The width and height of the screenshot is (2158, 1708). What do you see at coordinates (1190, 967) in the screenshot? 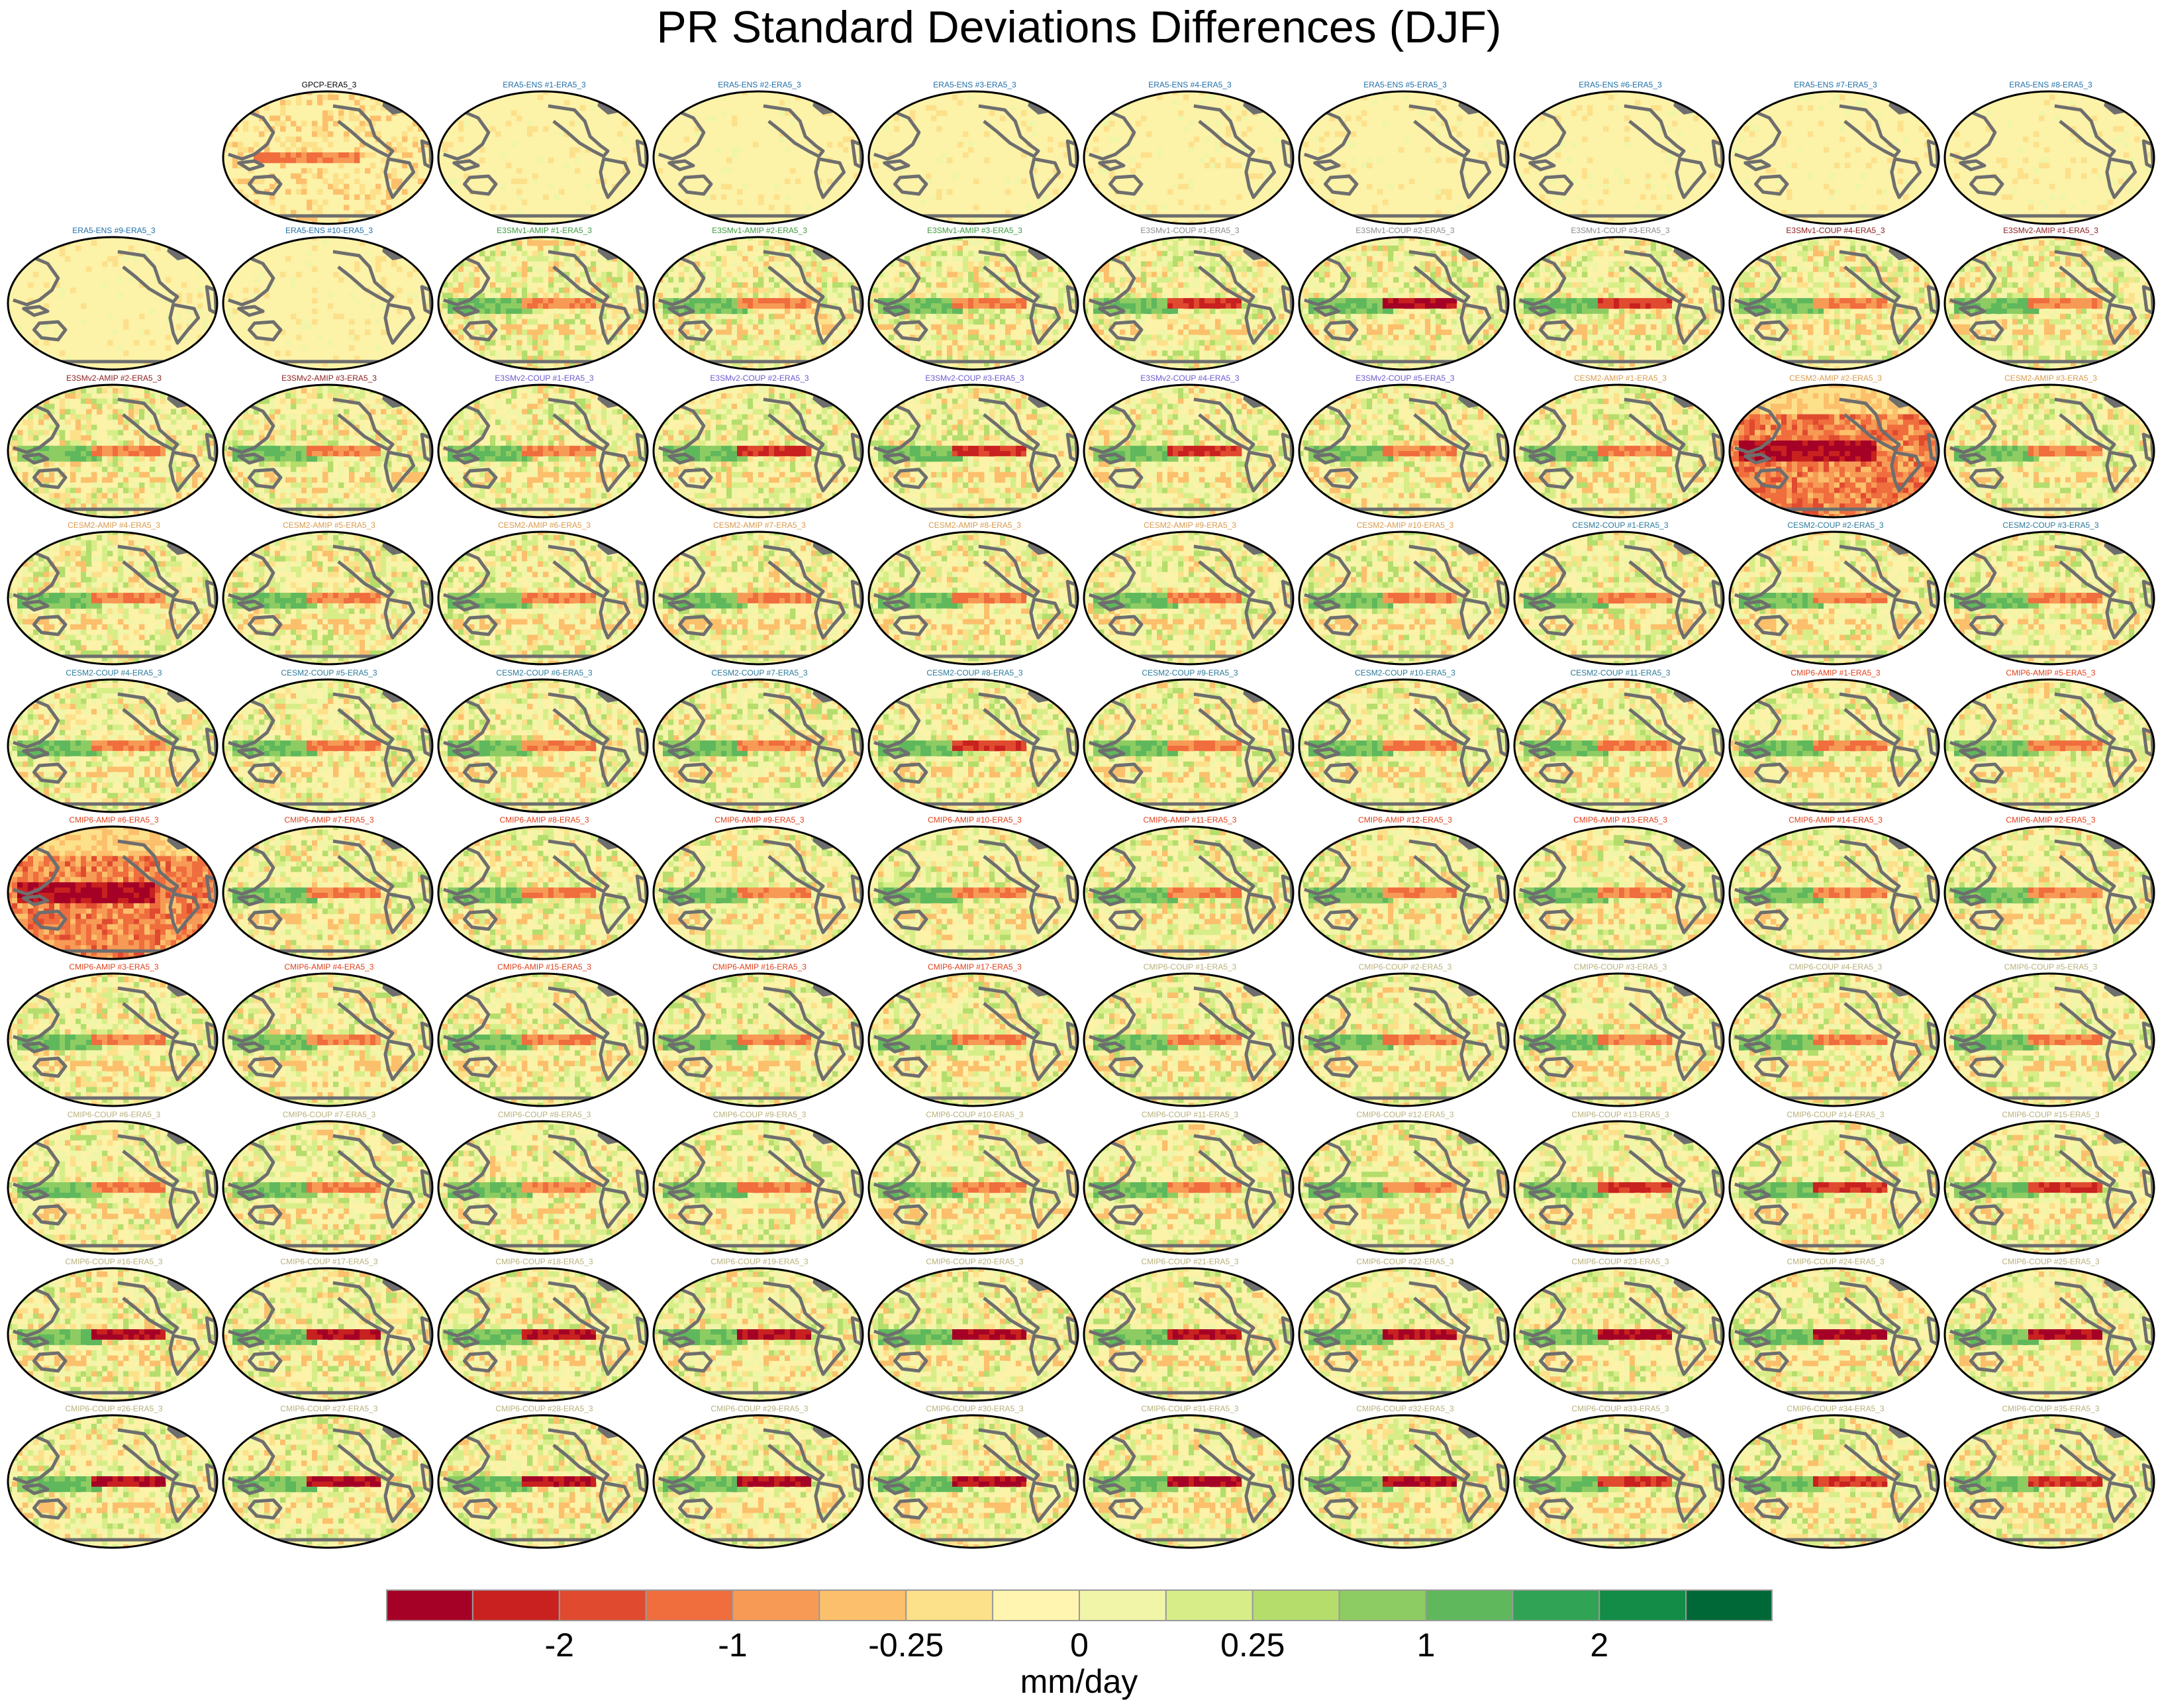
I see `panel-label: CMIP6-COUP #1-ERA5_3` at bounding box center [1190, 967].